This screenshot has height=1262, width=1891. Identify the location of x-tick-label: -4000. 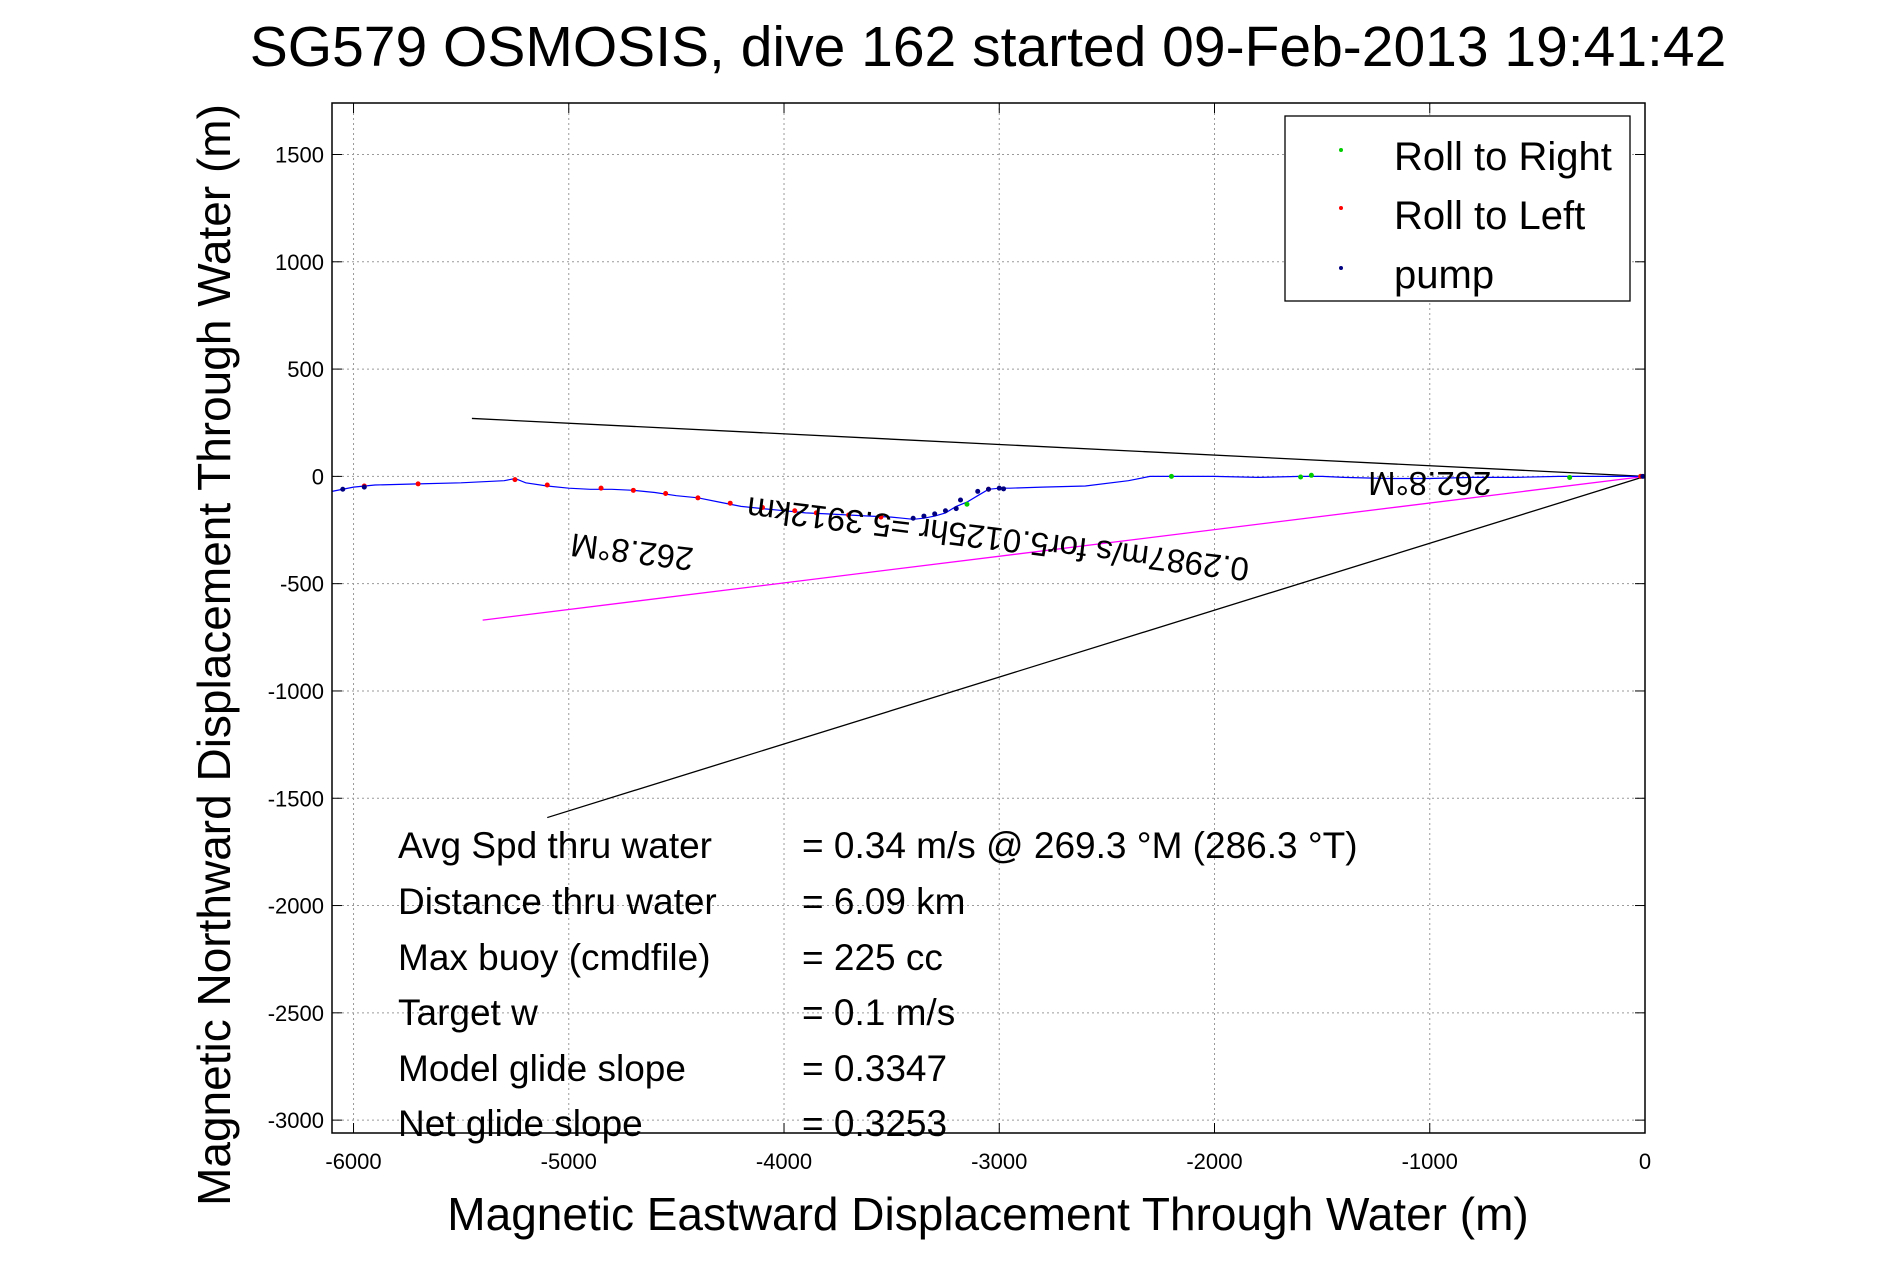
(784, 1161).